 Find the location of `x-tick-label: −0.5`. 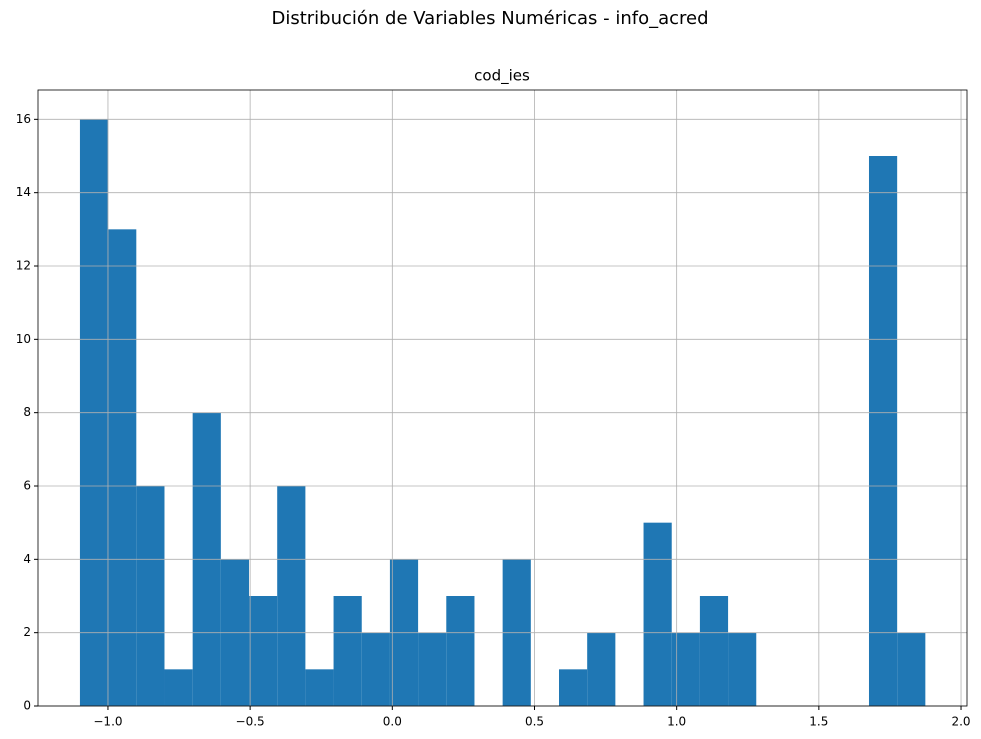

x-tick-label: −0.5 is located at coordinates (250, 722).